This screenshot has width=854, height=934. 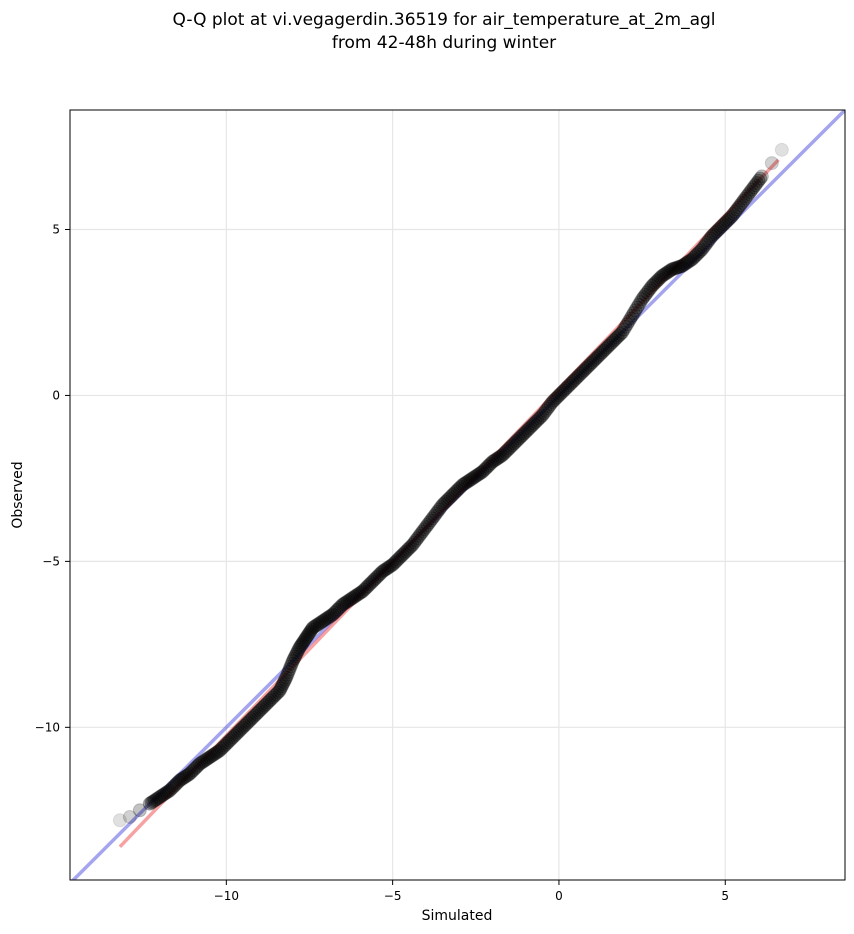 I want to click on x-axis-label: Simulated, so click(x=457, y=916).